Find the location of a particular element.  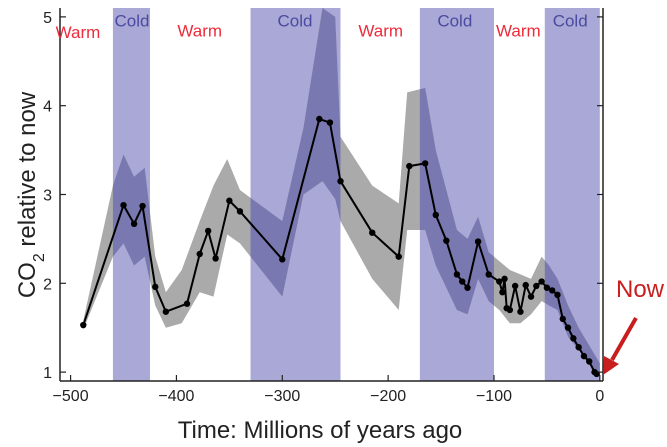

now-annotation: Now is located at coordinates (634, 325).